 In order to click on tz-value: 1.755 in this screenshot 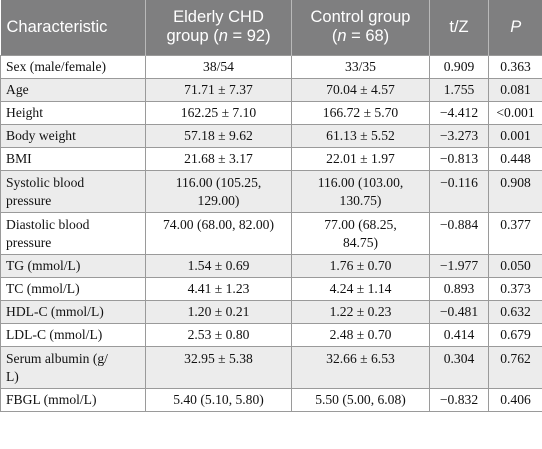, I will do `click(459, 89)`.